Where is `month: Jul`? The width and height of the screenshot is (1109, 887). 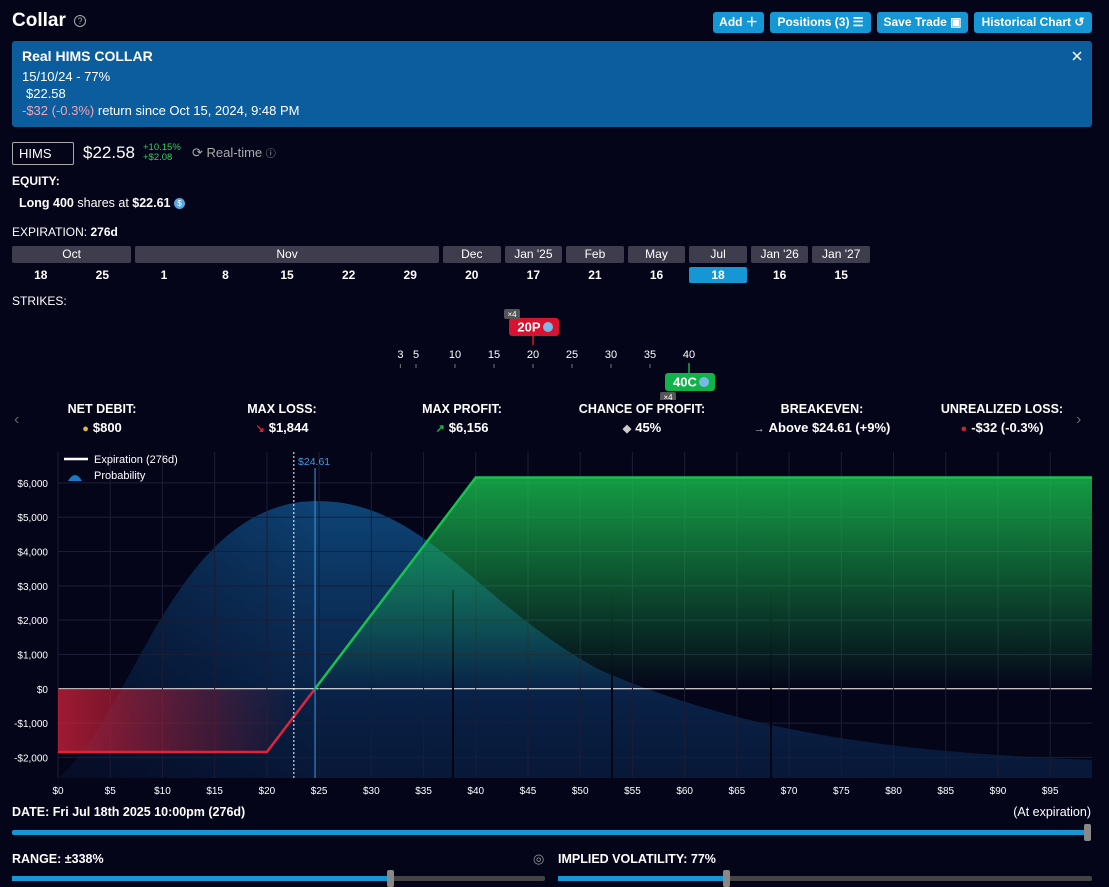 month: Jul is located at coordinates (718, 254).